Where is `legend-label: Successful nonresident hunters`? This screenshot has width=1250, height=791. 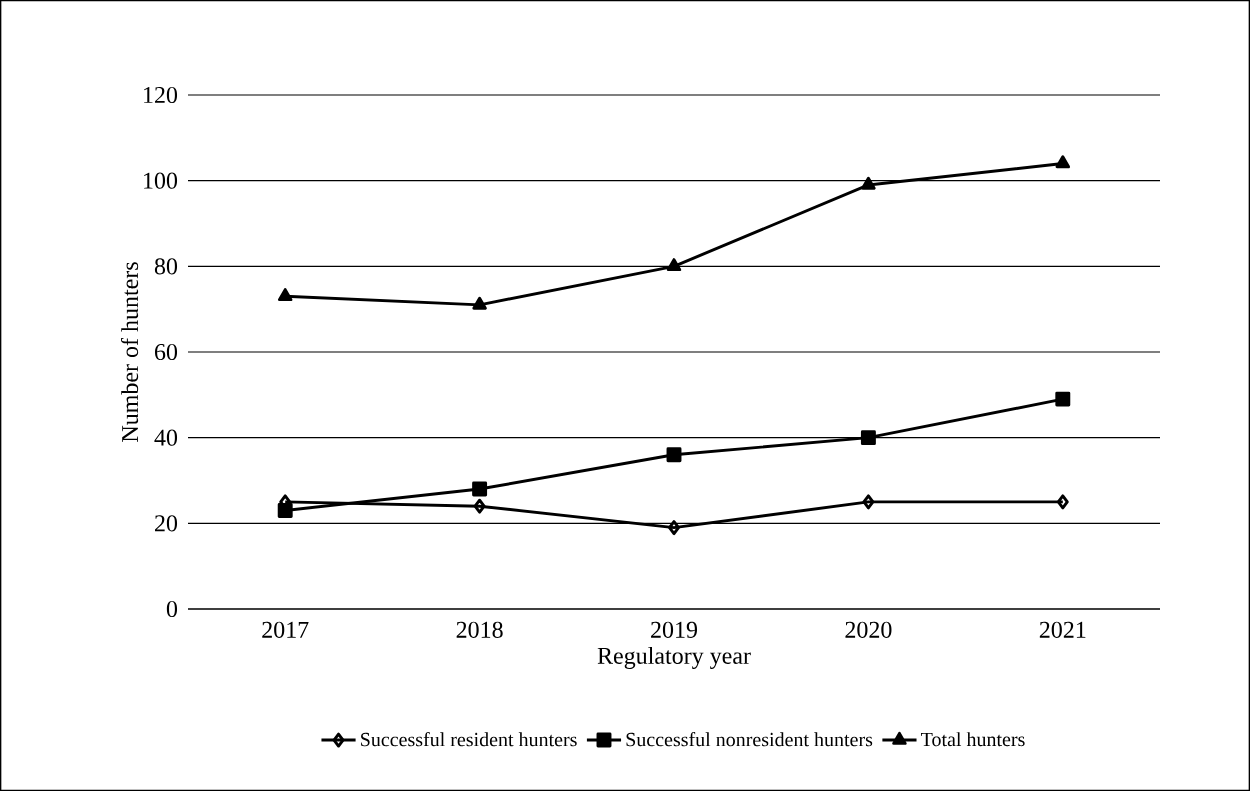
legend-label: Successful nonresident hunters is located at coordinates (749, 739).